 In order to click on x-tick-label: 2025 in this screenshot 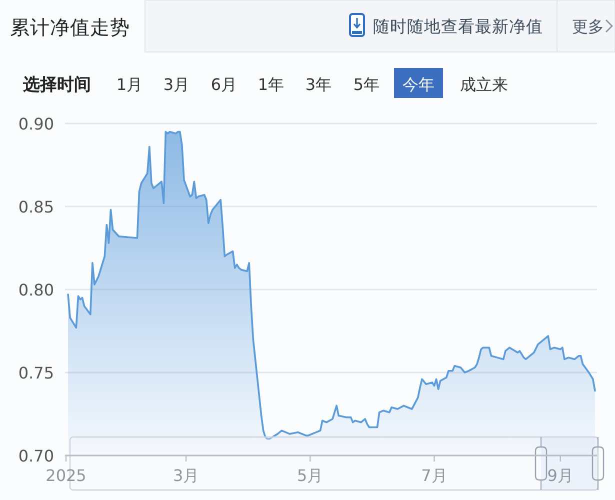, I will do `click(66, 475)`.